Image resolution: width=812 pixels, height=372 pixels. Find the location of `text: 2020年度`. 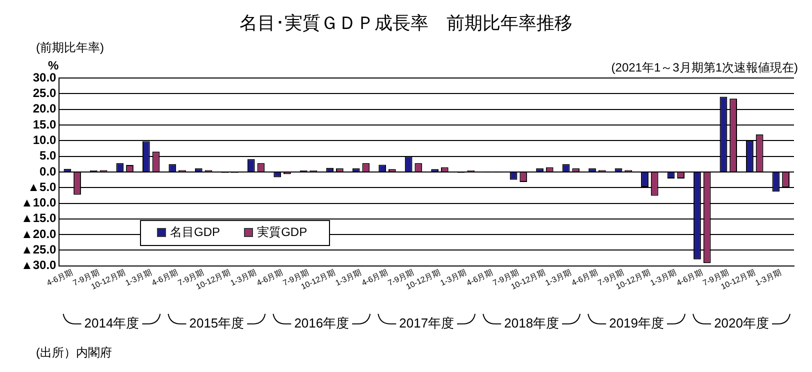

text: 2020年度 is located at coordinates (741, 322).